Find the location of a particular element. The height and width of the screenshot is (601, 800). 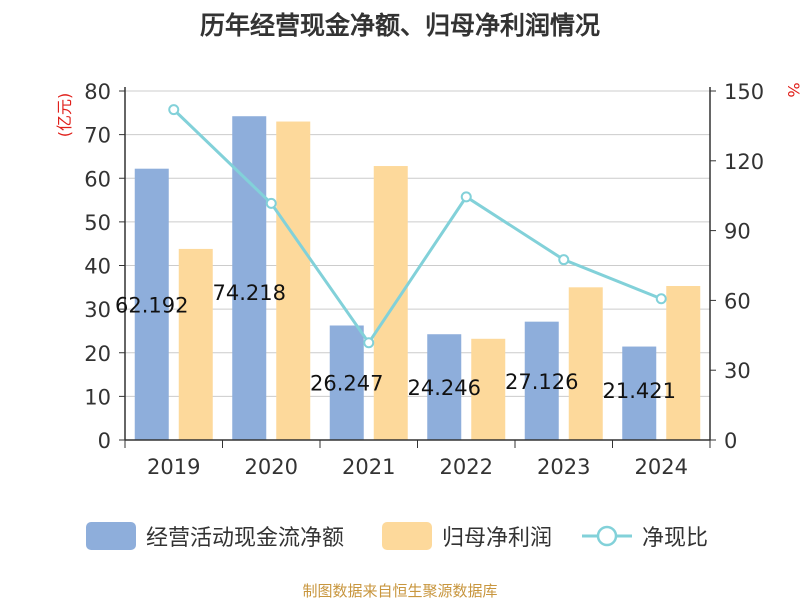

x-tick-label: 2019 is located at coordinates (173, 467).